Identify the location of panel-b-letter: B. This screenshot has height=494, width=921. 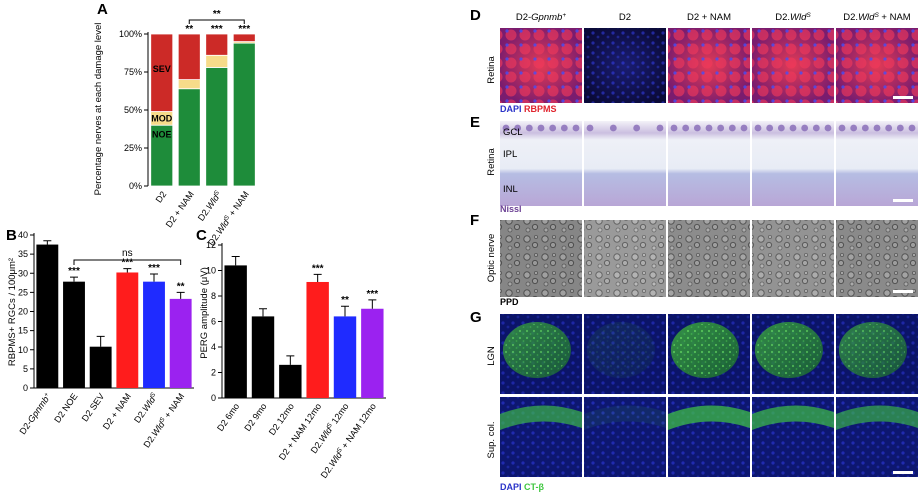
(11, 235).